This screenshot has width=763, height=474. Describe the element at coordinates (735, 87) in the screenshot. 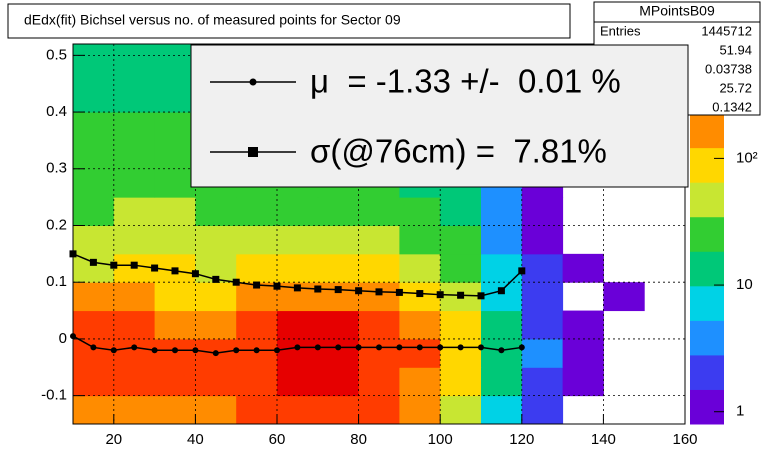

I see `stats-value: 25.72` at that location.